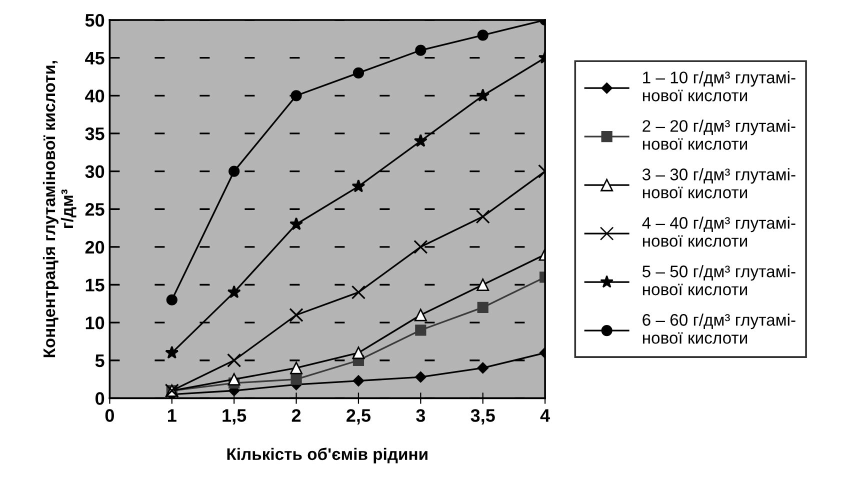  Describe the element at coordinates (296, 415) in the screenshot. I see `x-tick-label: 2` at that location.